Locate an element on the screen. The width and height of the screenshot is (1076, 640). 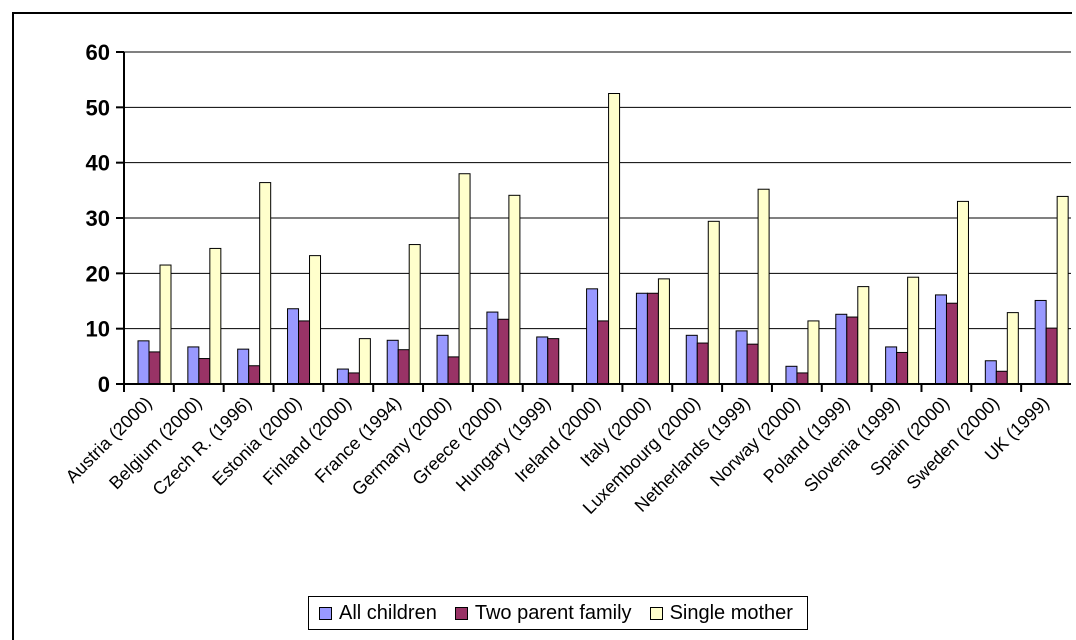
y-tick-label: 30 is located at coordinates (98, 218).